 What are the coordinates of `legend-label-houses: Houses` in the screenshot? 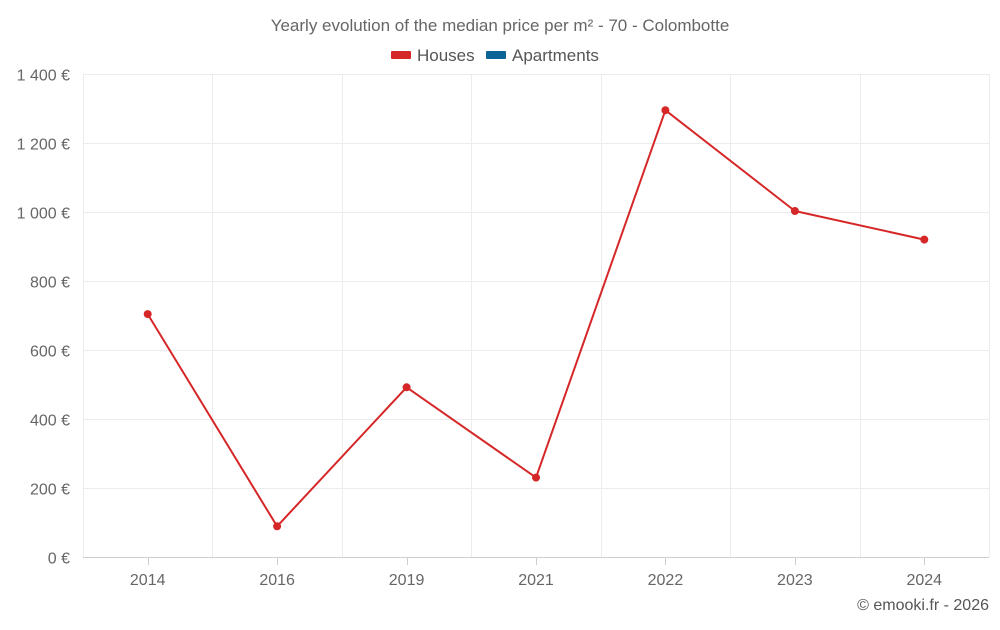 It's located at (446, 55).